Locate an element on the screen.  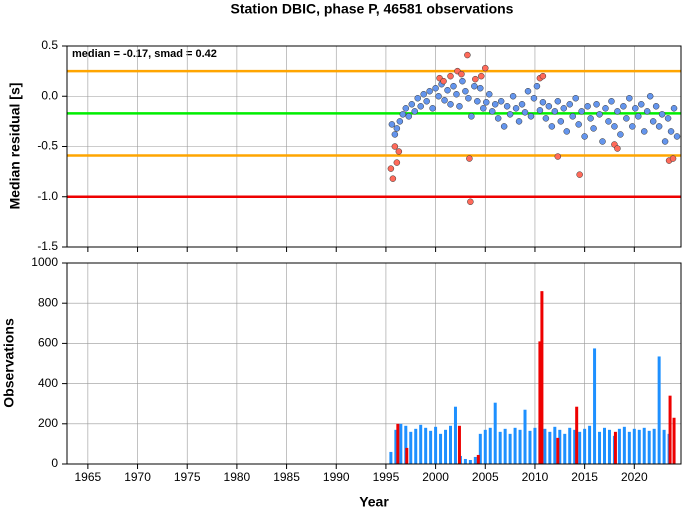
y-tick-label: -1.0 is located at coordinates (47, 196).